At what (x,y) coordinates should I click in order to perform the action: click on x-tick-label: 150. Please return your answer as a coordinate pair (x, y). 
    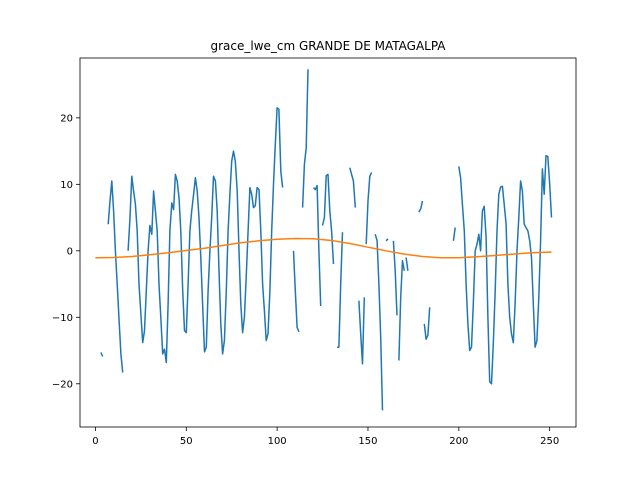
    Looking at the image, I should click on (367, 441).